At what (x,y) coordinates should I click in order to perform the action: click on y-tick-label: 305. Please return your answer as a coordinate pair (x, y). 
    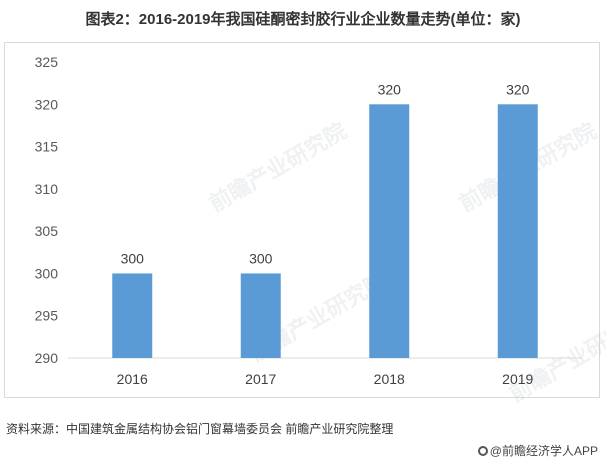
    Looking at the image, I should click on (47, 231).